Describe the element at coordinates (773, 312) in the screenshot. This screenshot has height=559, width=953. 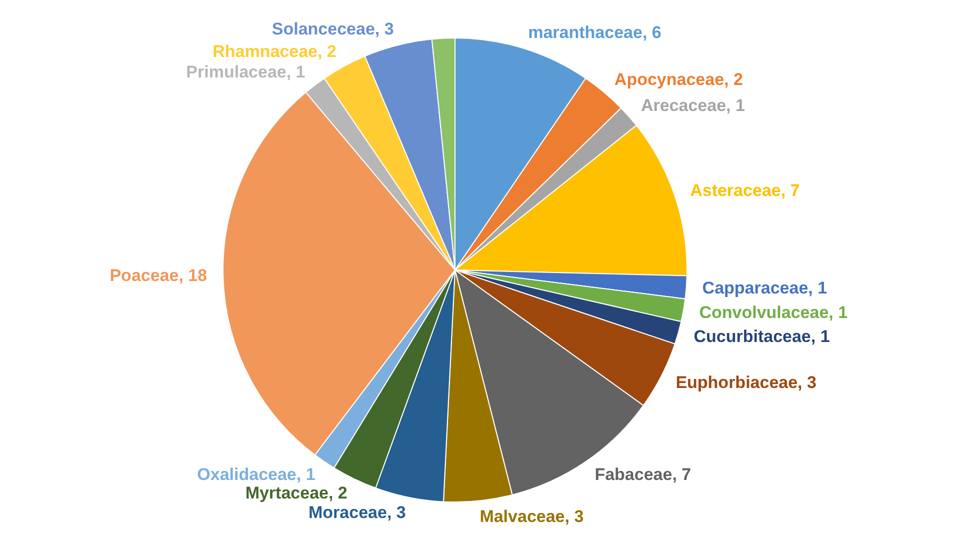
I see `slice-label: Convolvulaceae, 1` at that location.